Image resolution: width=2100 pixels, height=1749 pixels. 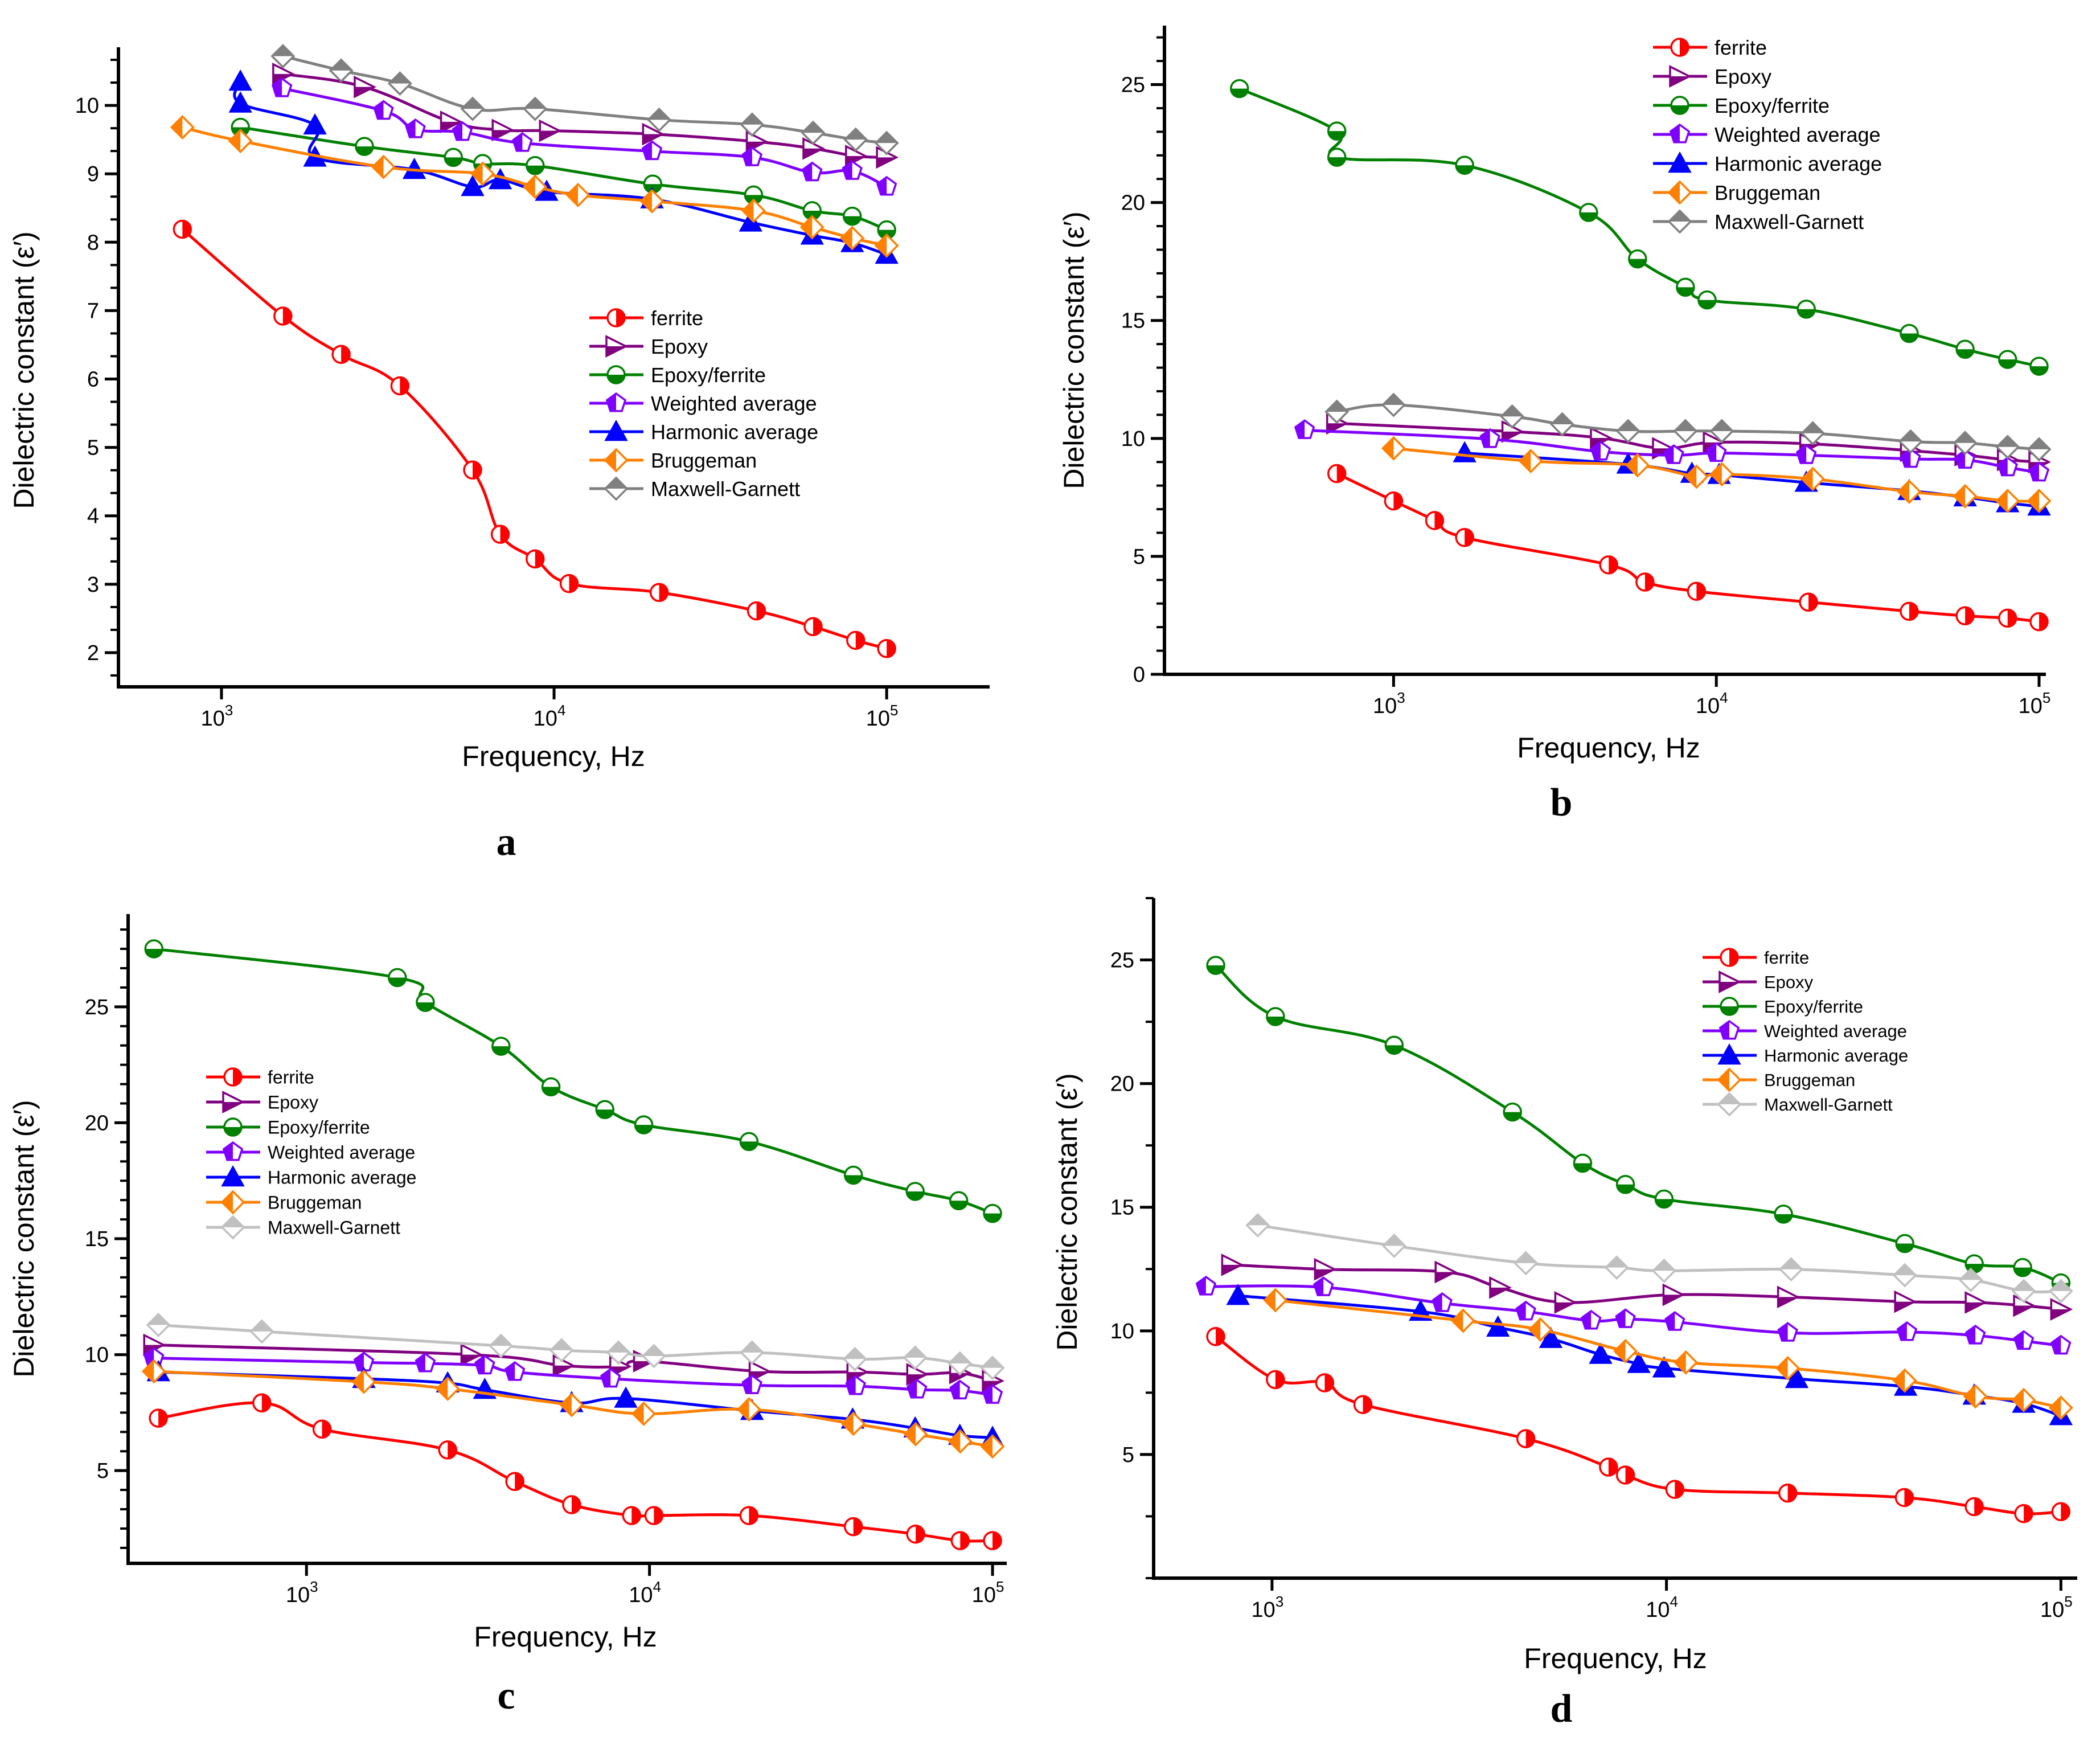 What do you see at coordinates (97, 1239) in the screenshot?
I see `y-tick-label: 15` at bounding box center [97, 1239].